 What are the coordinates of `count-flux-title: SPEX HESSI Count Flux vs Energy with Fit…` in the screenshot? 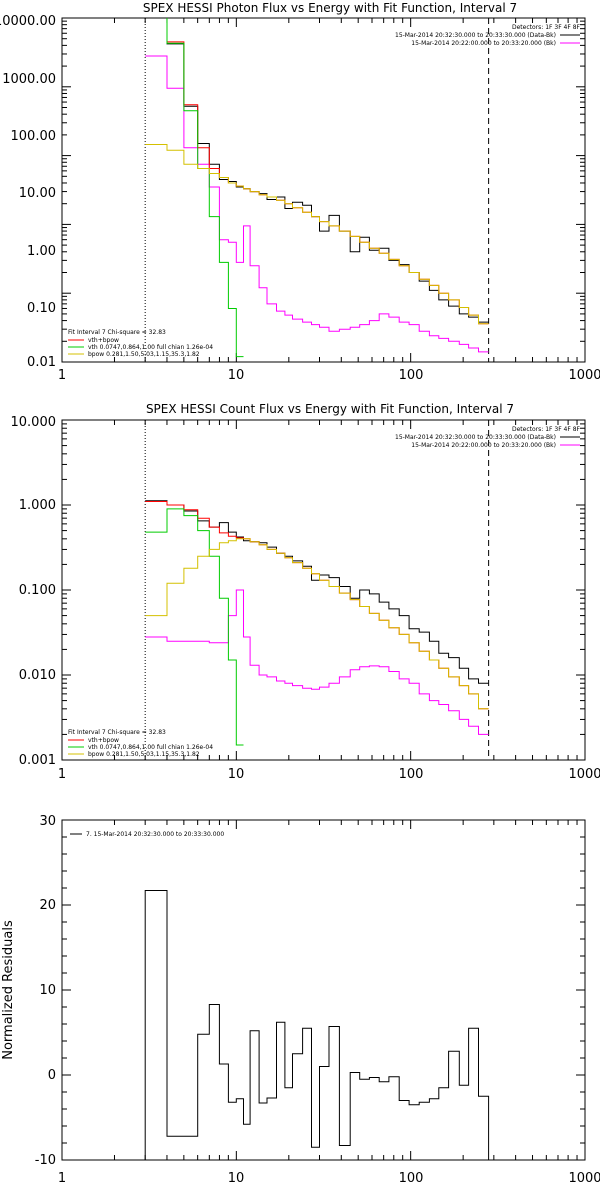 It's located at (330, 409).